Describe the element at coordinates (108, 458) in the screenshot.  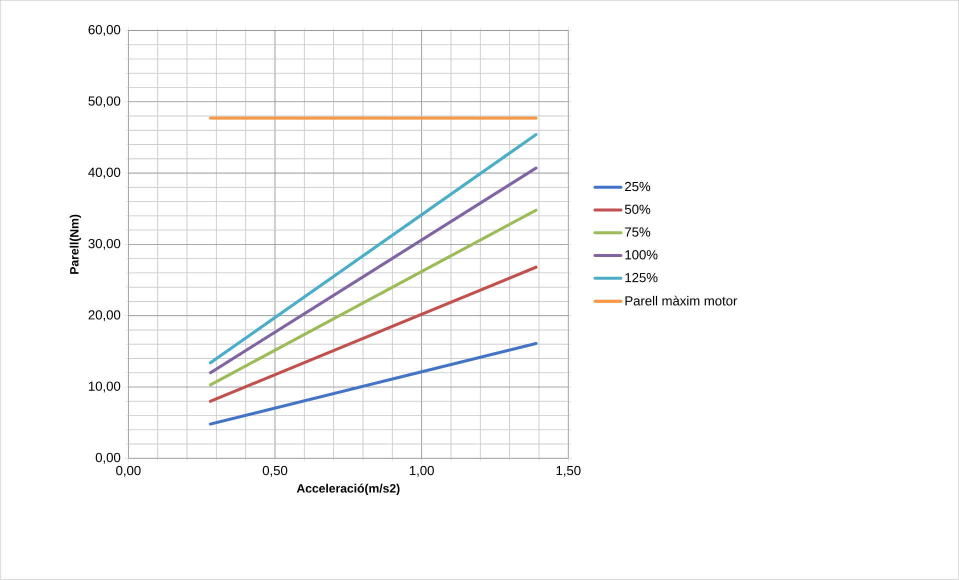
I see `y-tick-label: 0,00` at that location.